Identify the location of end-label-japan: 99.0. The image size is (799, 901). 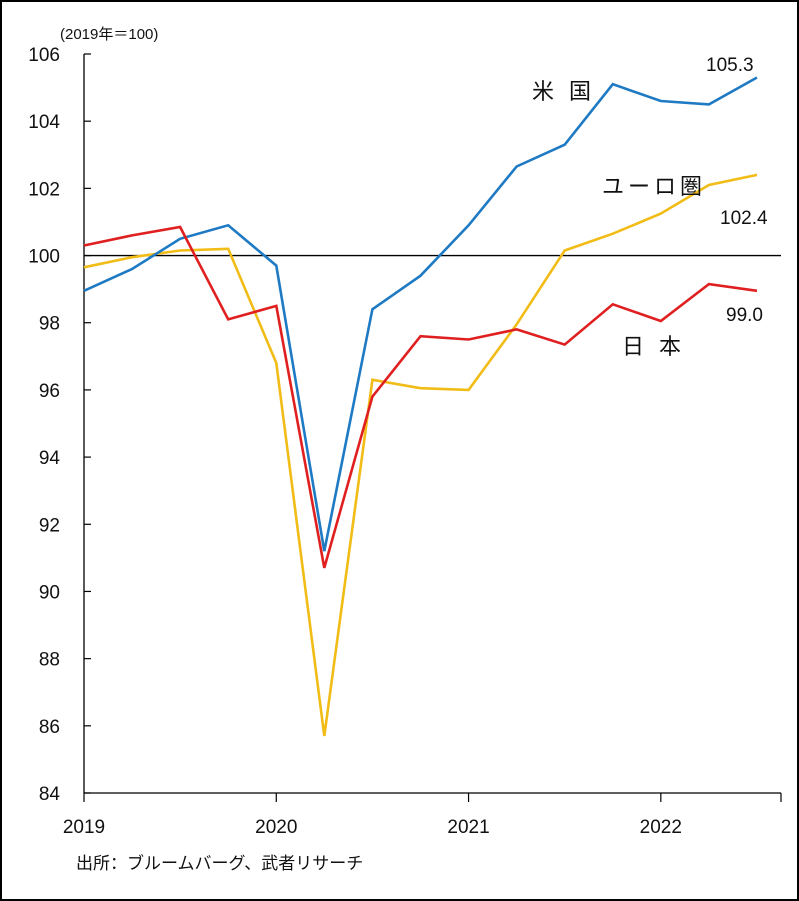
(744, 315).